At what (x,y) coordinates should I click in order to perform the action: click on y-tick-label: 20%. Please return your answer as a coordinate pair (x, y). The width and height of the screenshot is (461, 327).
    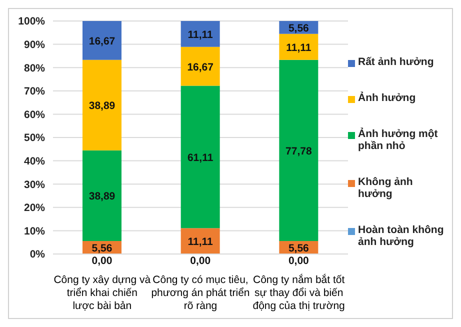
    Looking at the image, I should click on (35, 208).